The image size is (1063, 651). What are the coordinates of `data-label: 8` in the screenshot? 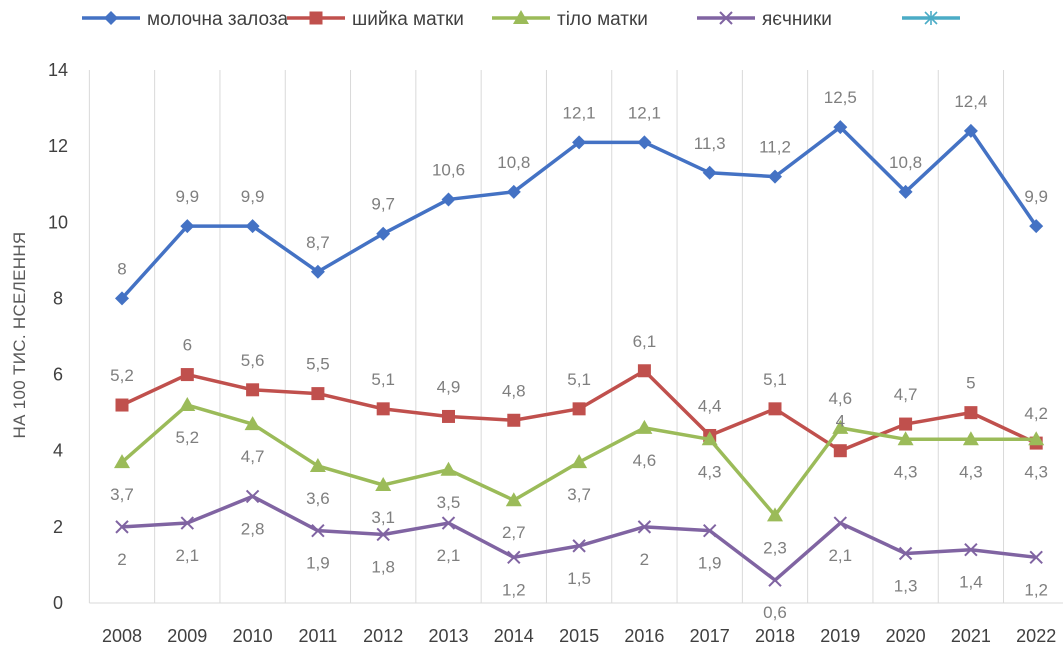 It's located at (121, 268).